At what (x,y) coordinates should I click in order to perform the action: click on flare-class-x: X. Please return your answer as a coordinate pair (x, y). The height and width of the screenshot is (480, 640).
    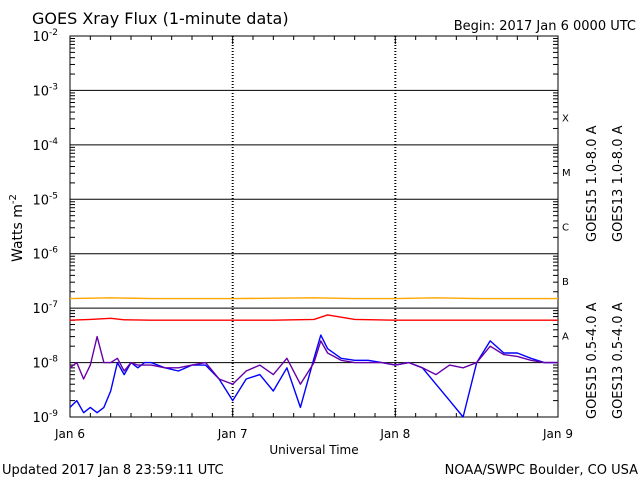
    Looking at the image, I should click on (565, 119).